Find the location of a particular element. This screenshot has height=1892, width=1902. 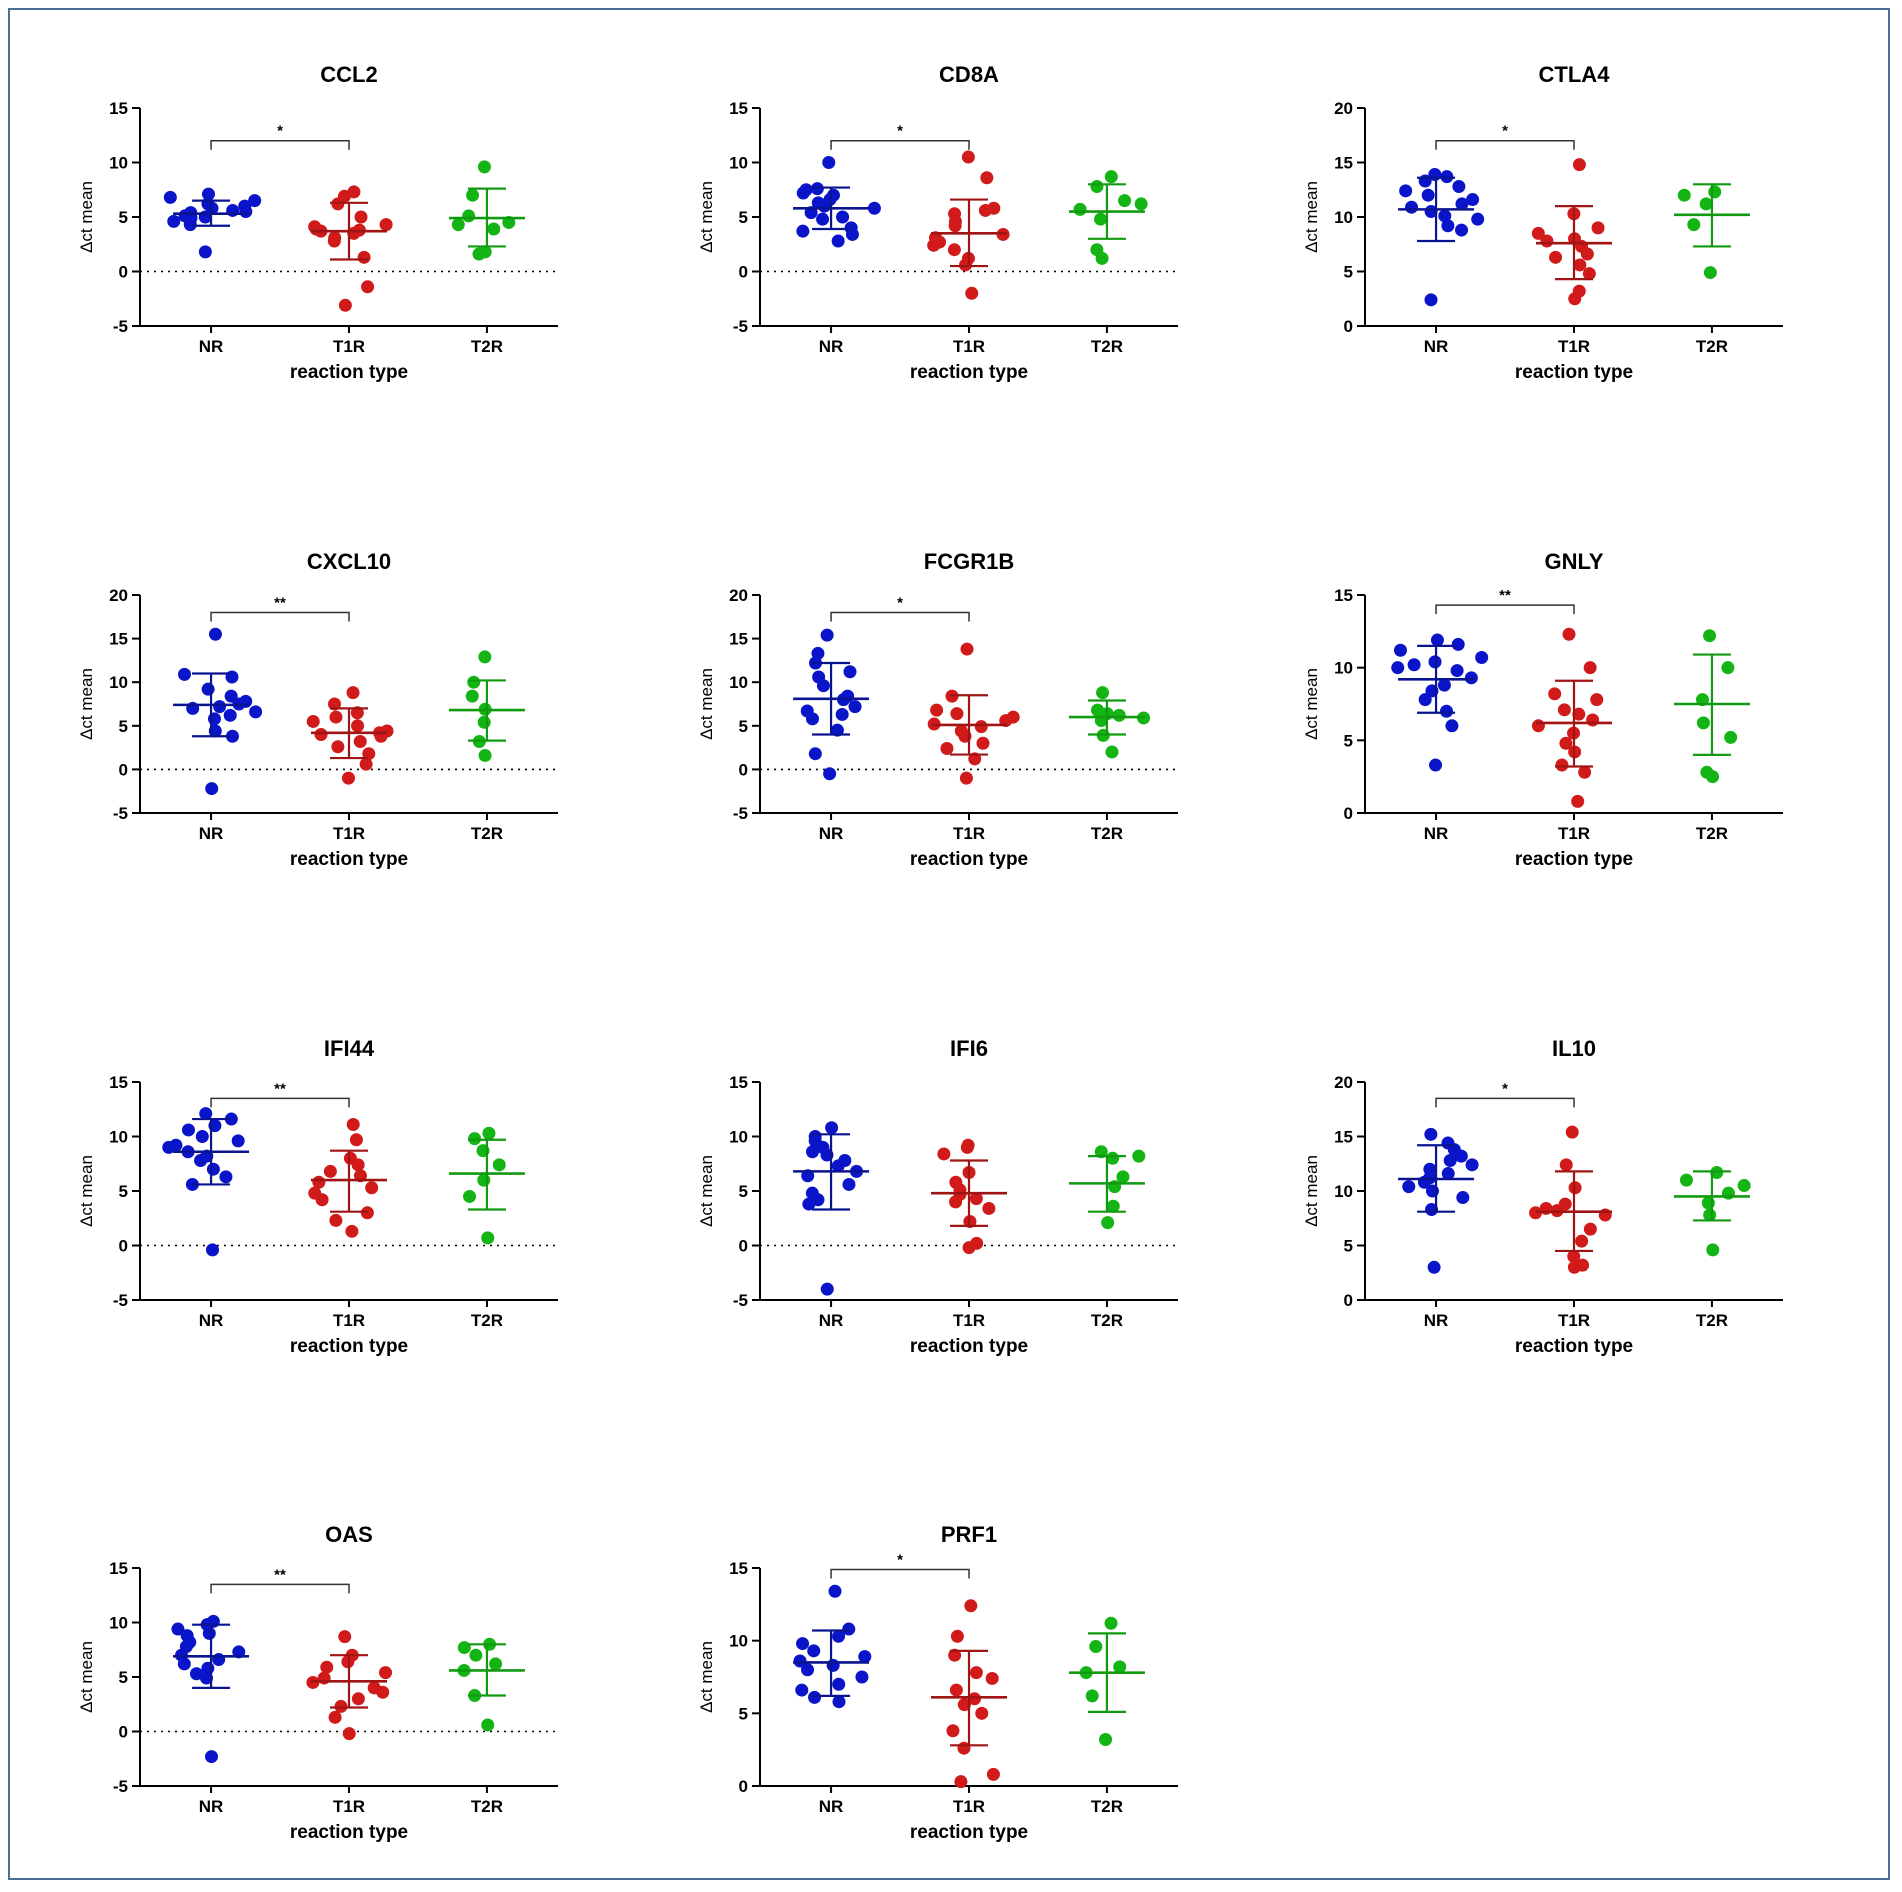

panel-title: CXCL10 is located at coordinates (349, 561).